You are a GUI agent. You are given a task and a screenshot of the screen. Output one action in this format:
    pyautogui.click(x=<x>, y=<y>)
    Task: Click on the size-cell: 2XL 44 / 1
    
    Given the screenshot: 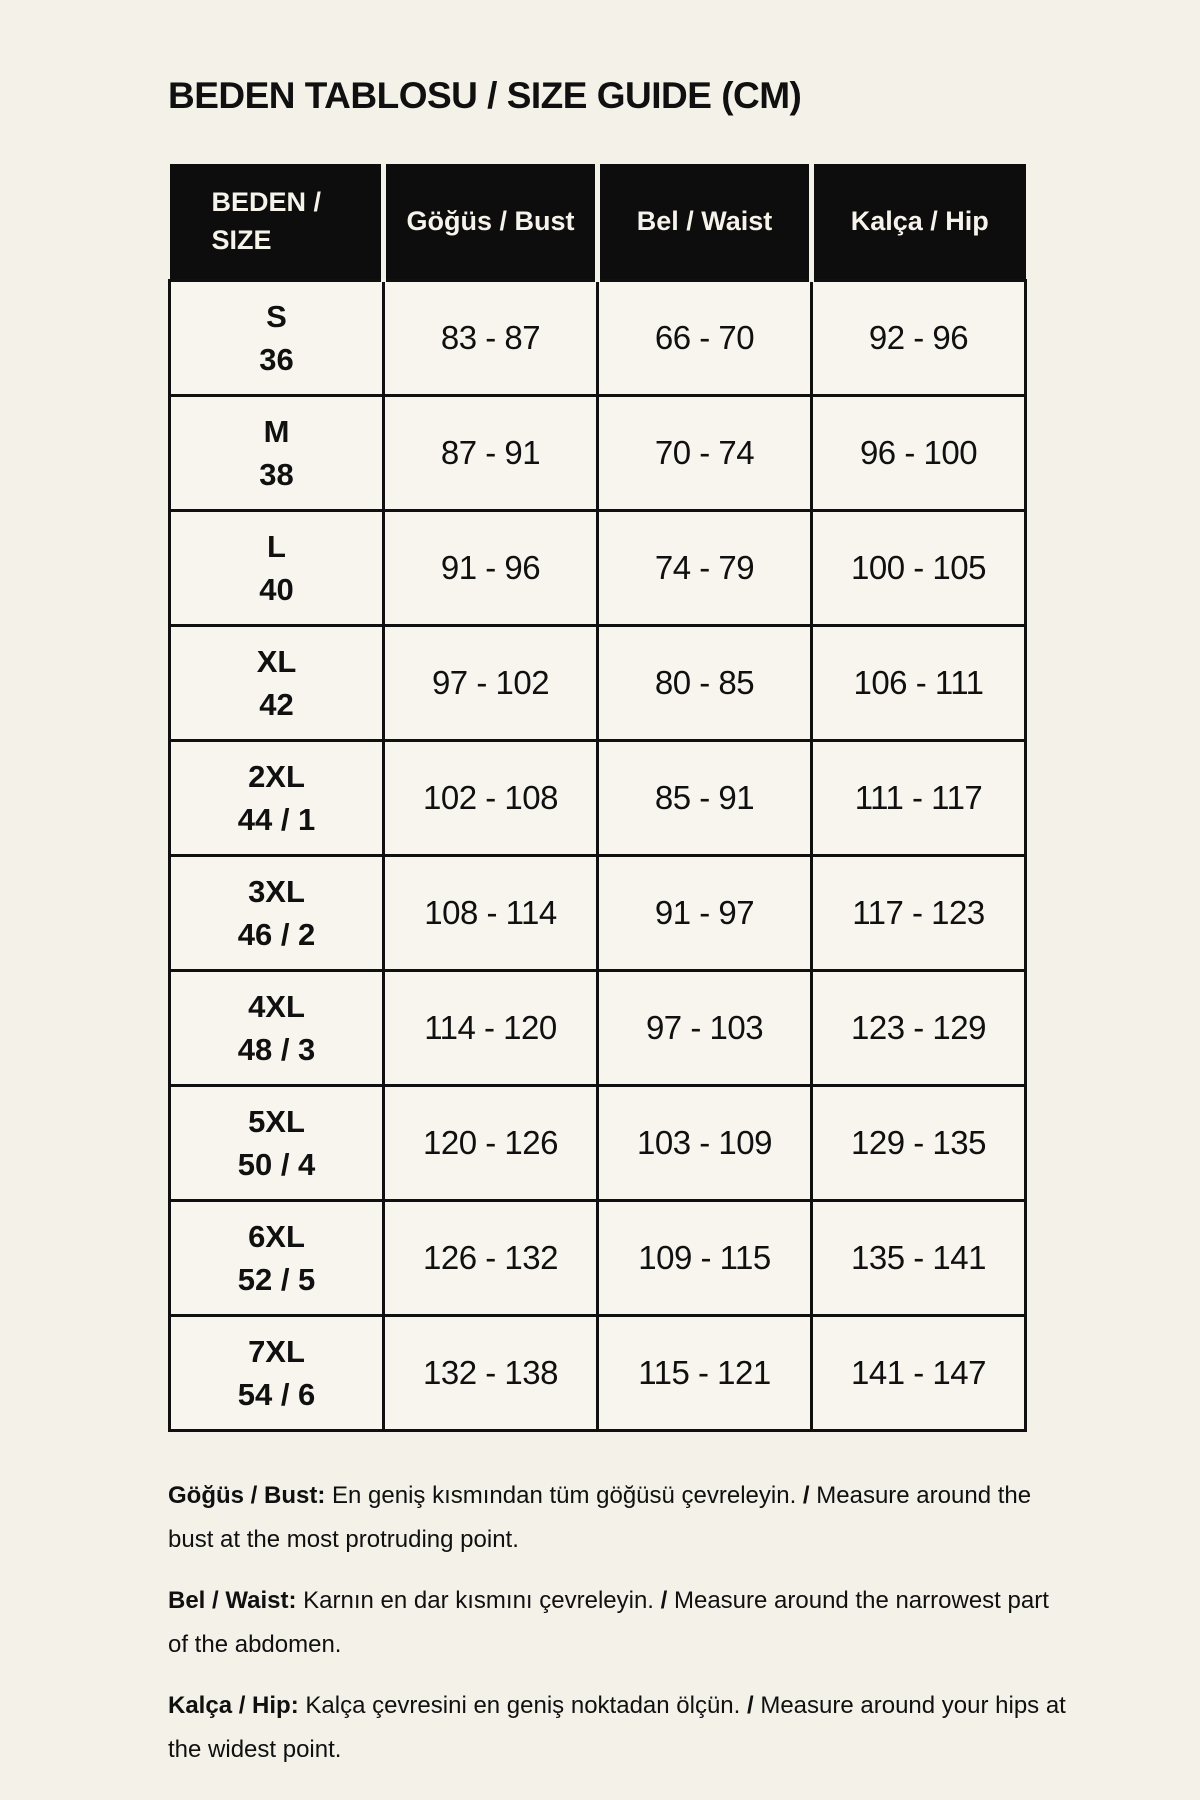 What is the action you would take?
    pyautogui.click(x=276, y=797)
    